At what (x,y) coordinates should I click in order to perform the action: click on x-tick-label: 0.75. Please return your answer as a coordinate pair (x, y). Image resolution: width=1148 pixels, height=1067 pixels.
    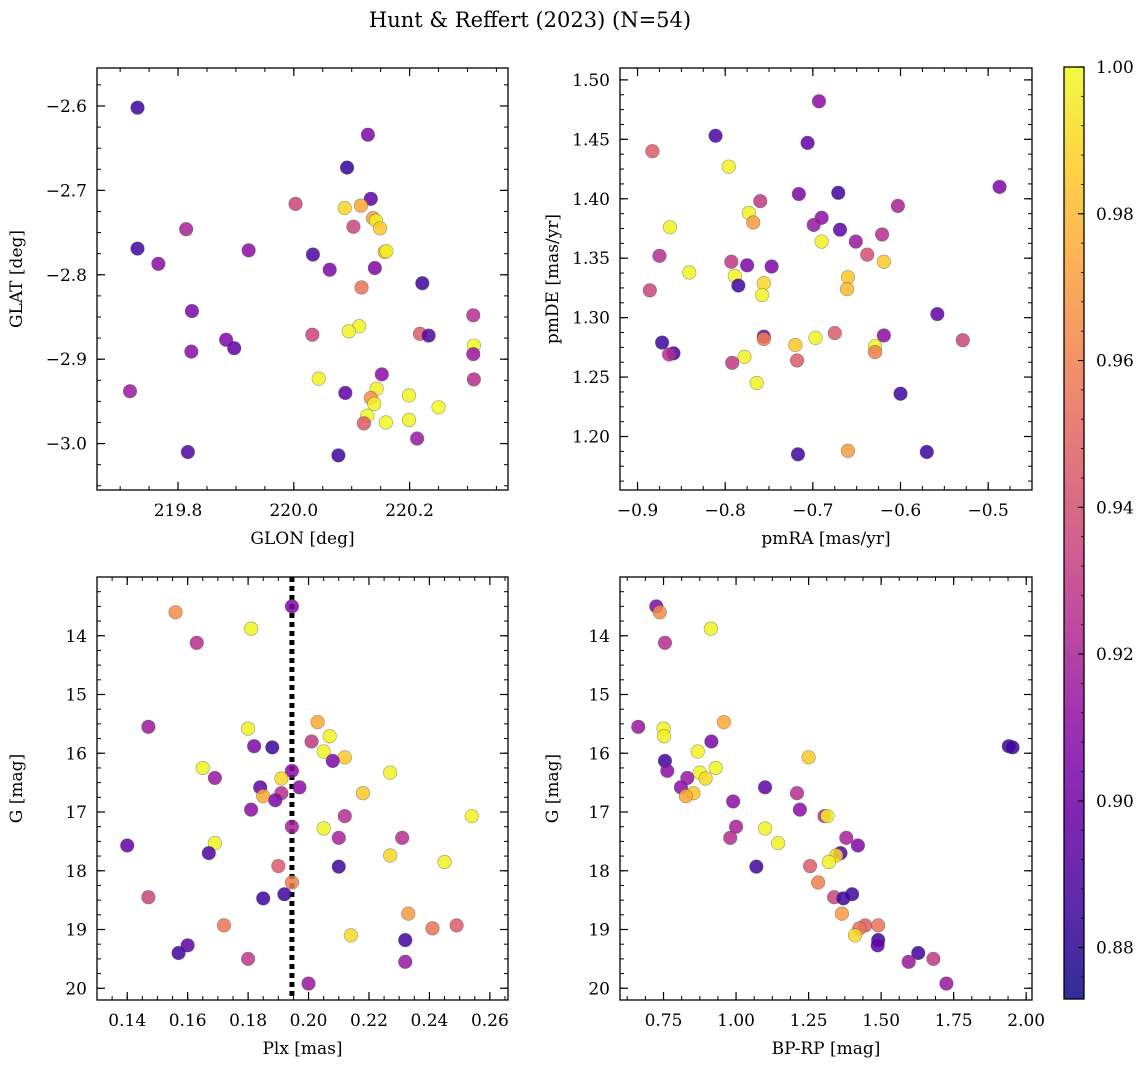
    Looking at the image, I should click on (664, 1021).